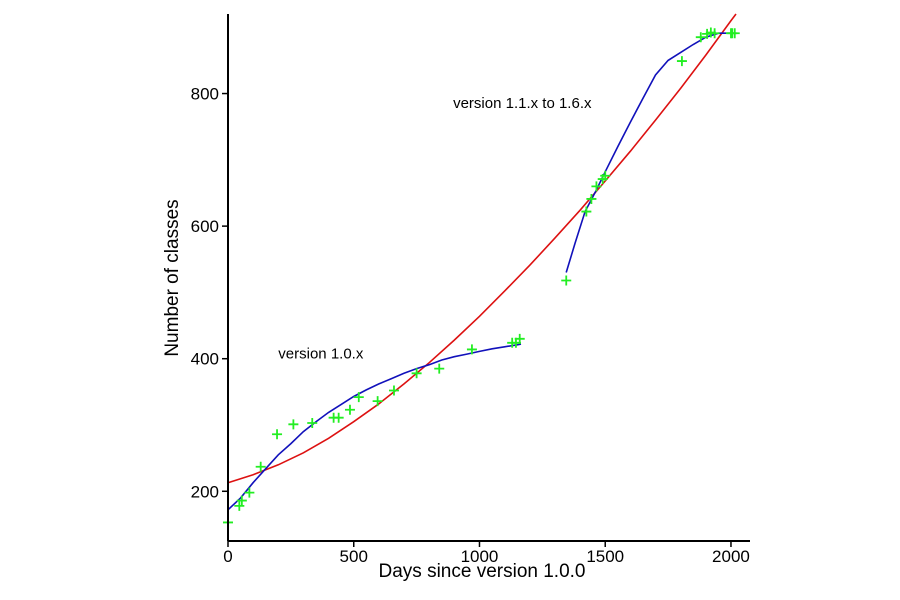  Describe the element at coordinates (172, 277) in the screenshot. I see `y-axis-title: Number of classes` at that location.